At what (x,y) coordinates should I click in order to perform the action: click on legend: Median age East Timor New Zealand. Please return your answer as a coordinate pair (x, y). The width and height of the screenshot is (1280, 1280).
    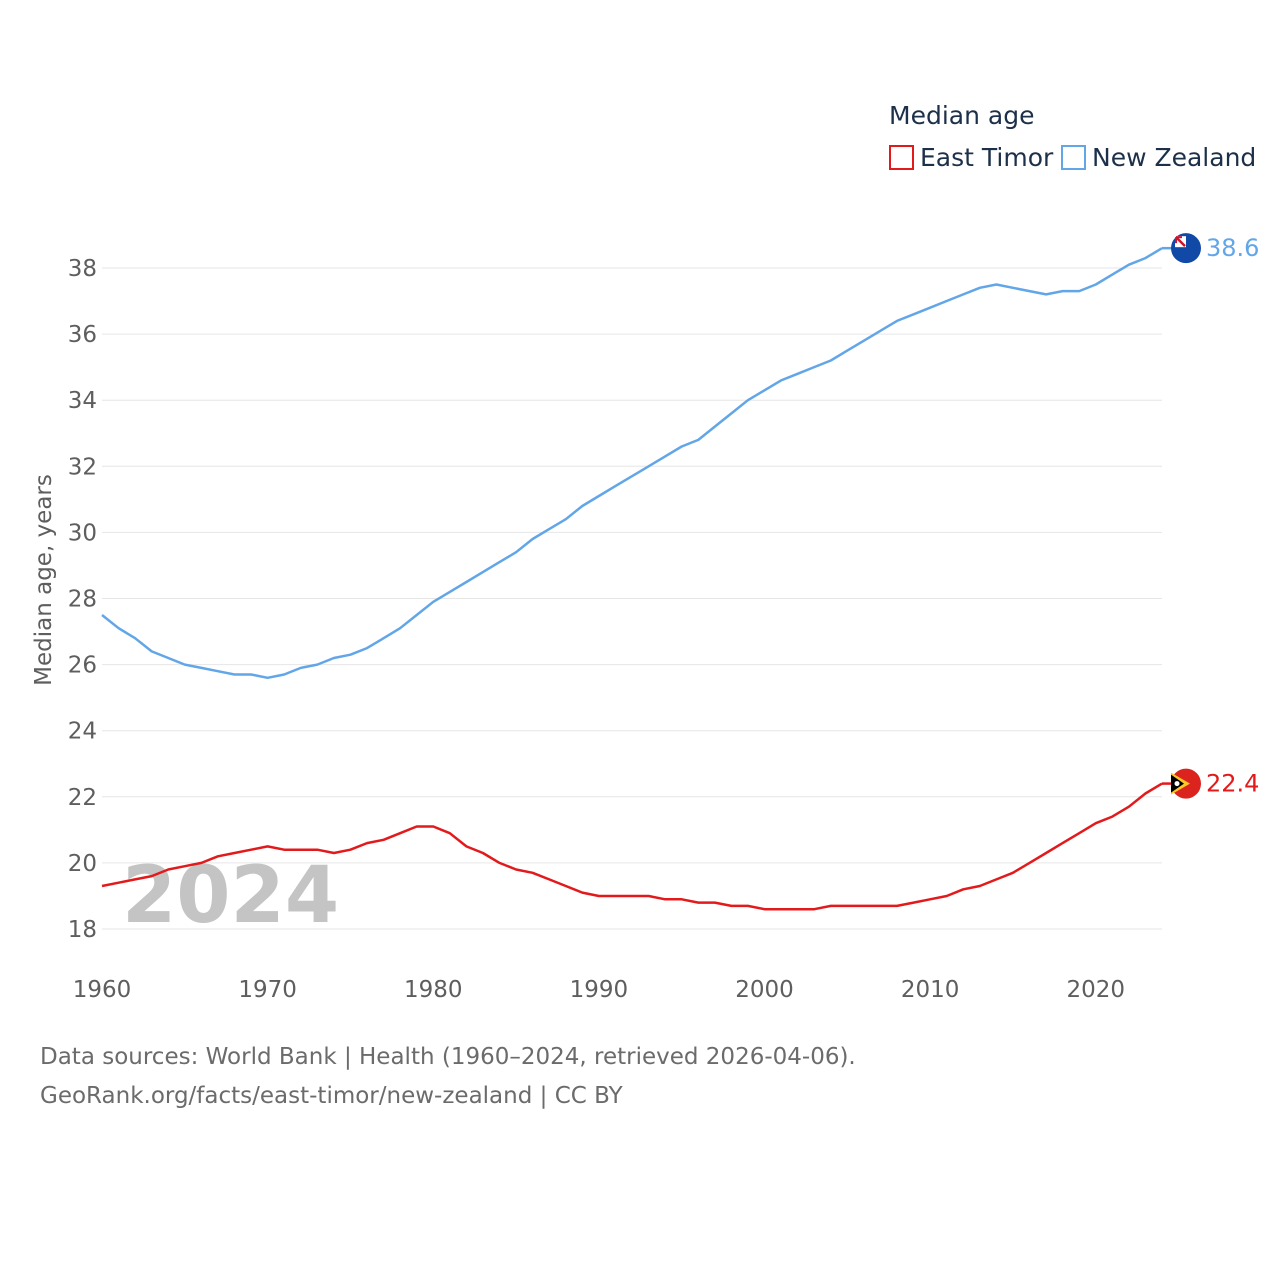
    Looking at the image, I should click on (1072, 136).